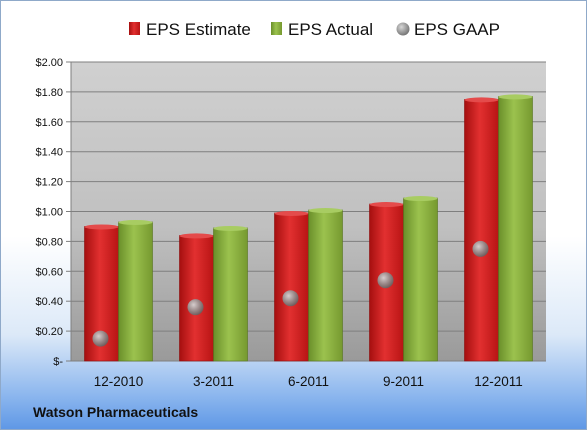  Describe the element at coordinates (115, 412) in the screenshot. I see `company-label: Watson Pharmaceuticals` at that location.